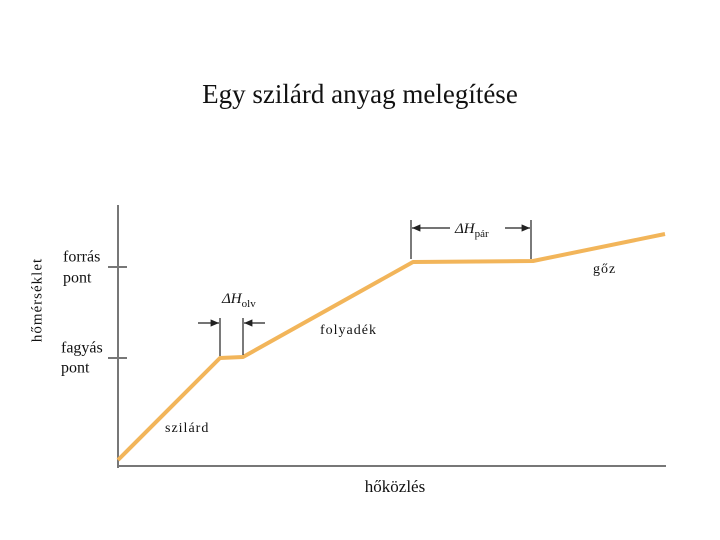 The height and width of the screenshot is (540, 720). Describe the element at coordinates (360, 94) in the screenshot. I see `title: Egy szilárd anyag melegítése` at that location.